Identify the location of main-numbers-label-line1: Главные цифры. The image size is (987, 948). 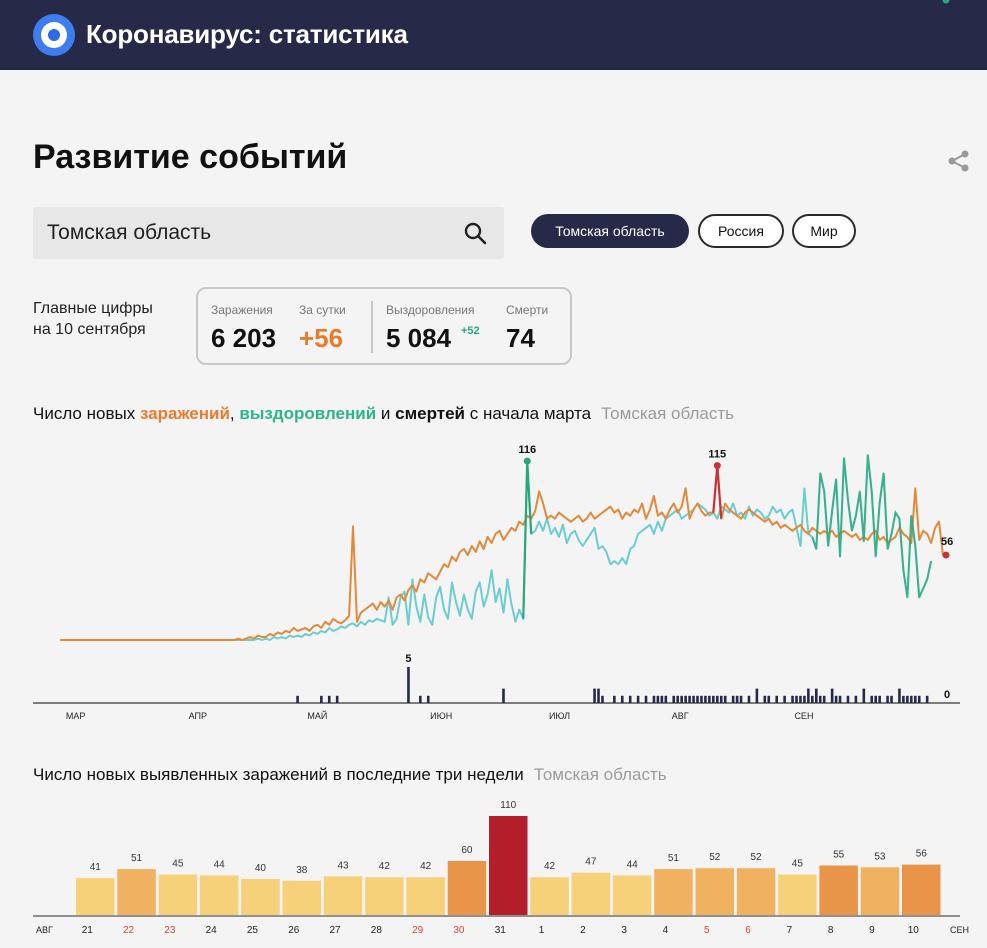
(93, 308).